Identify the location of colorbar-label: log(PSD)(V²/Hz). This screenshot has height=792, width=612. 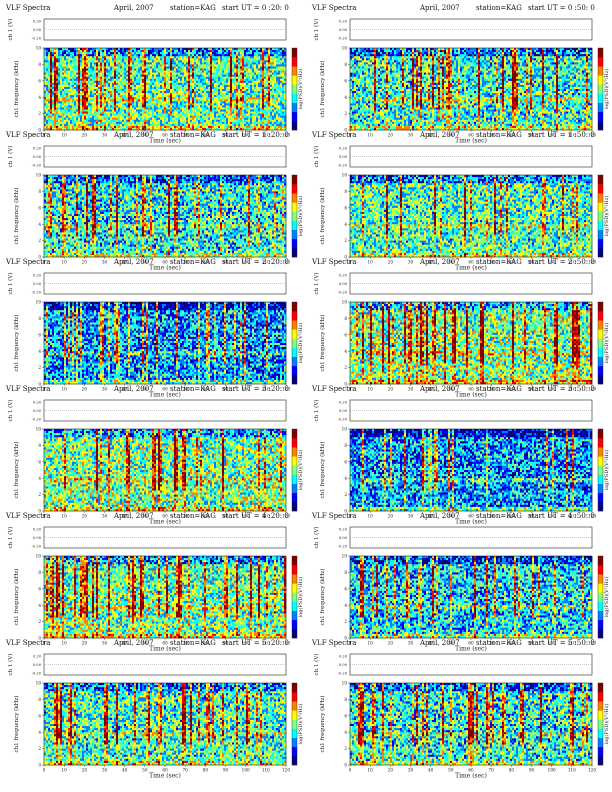
(300, 89).